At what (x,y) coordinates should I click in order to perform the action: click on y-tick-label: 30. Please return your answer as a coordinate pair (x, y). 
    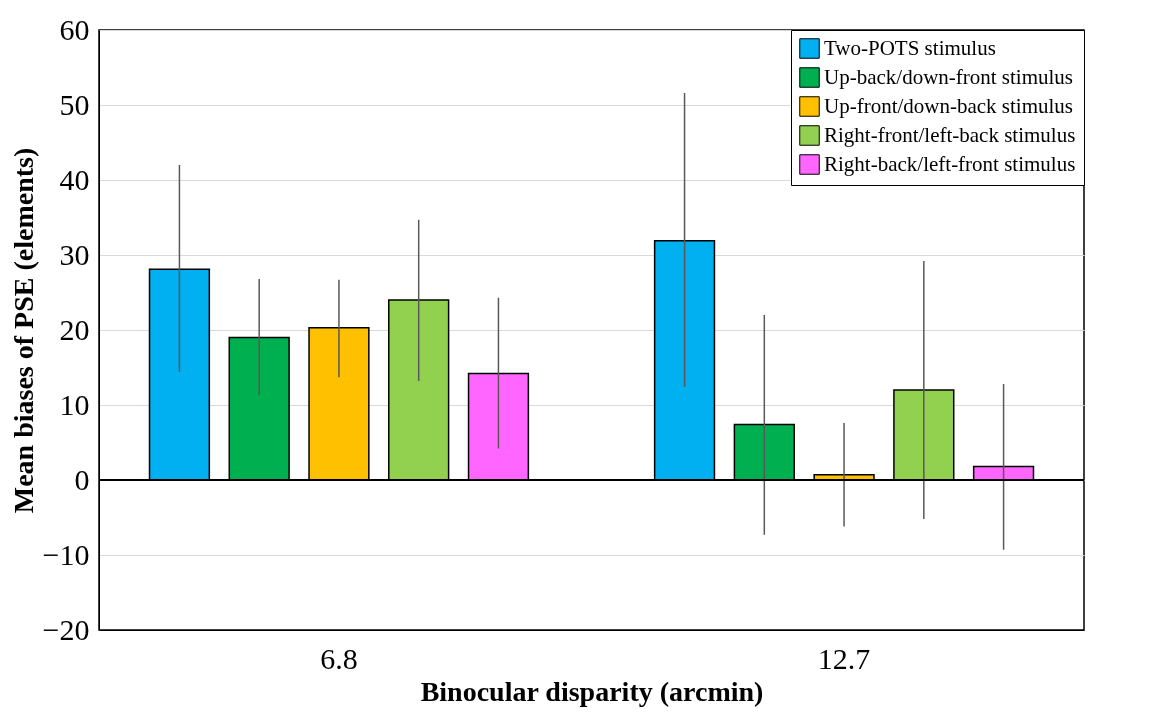
    Looking at the image, I should click on (74, 254).